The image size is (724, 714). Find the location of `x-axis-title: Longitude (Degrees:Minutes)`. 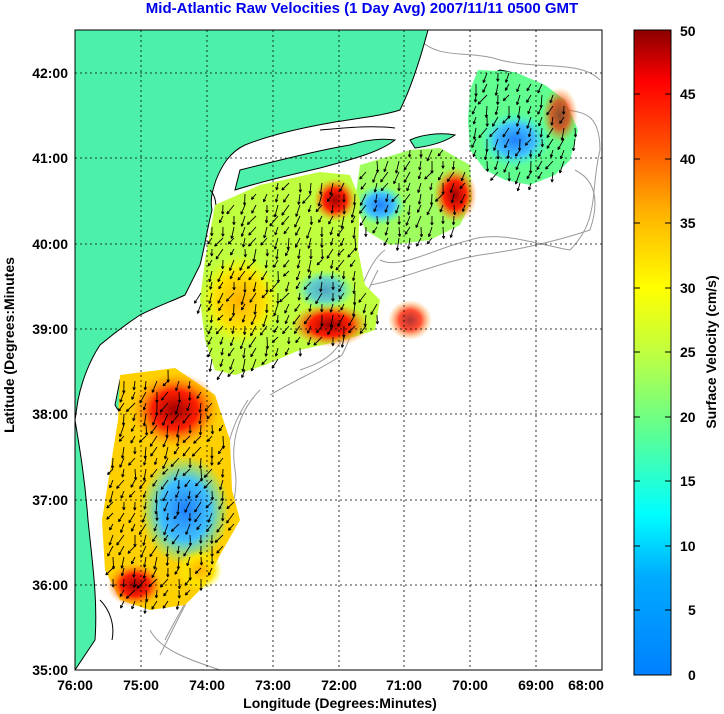

x-axis-title: Longitude (Degrees:Minutes) is located at coordinates (340, 703).